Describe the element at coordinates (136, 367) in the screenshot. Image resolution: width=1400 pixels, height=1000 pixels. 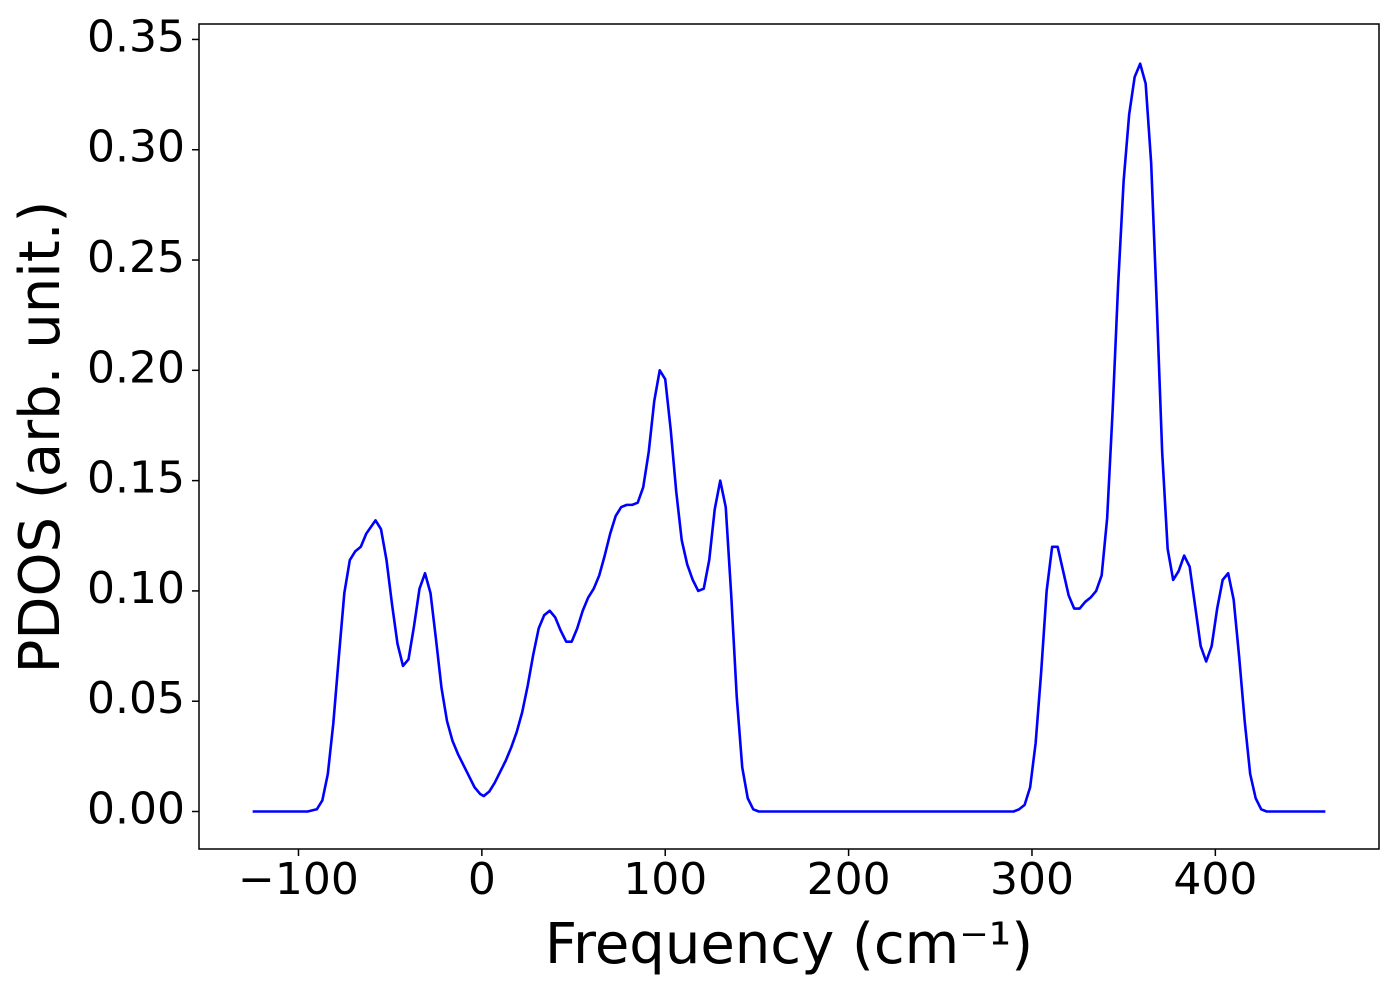
I see `y-tick-label: 0.20` at that location.